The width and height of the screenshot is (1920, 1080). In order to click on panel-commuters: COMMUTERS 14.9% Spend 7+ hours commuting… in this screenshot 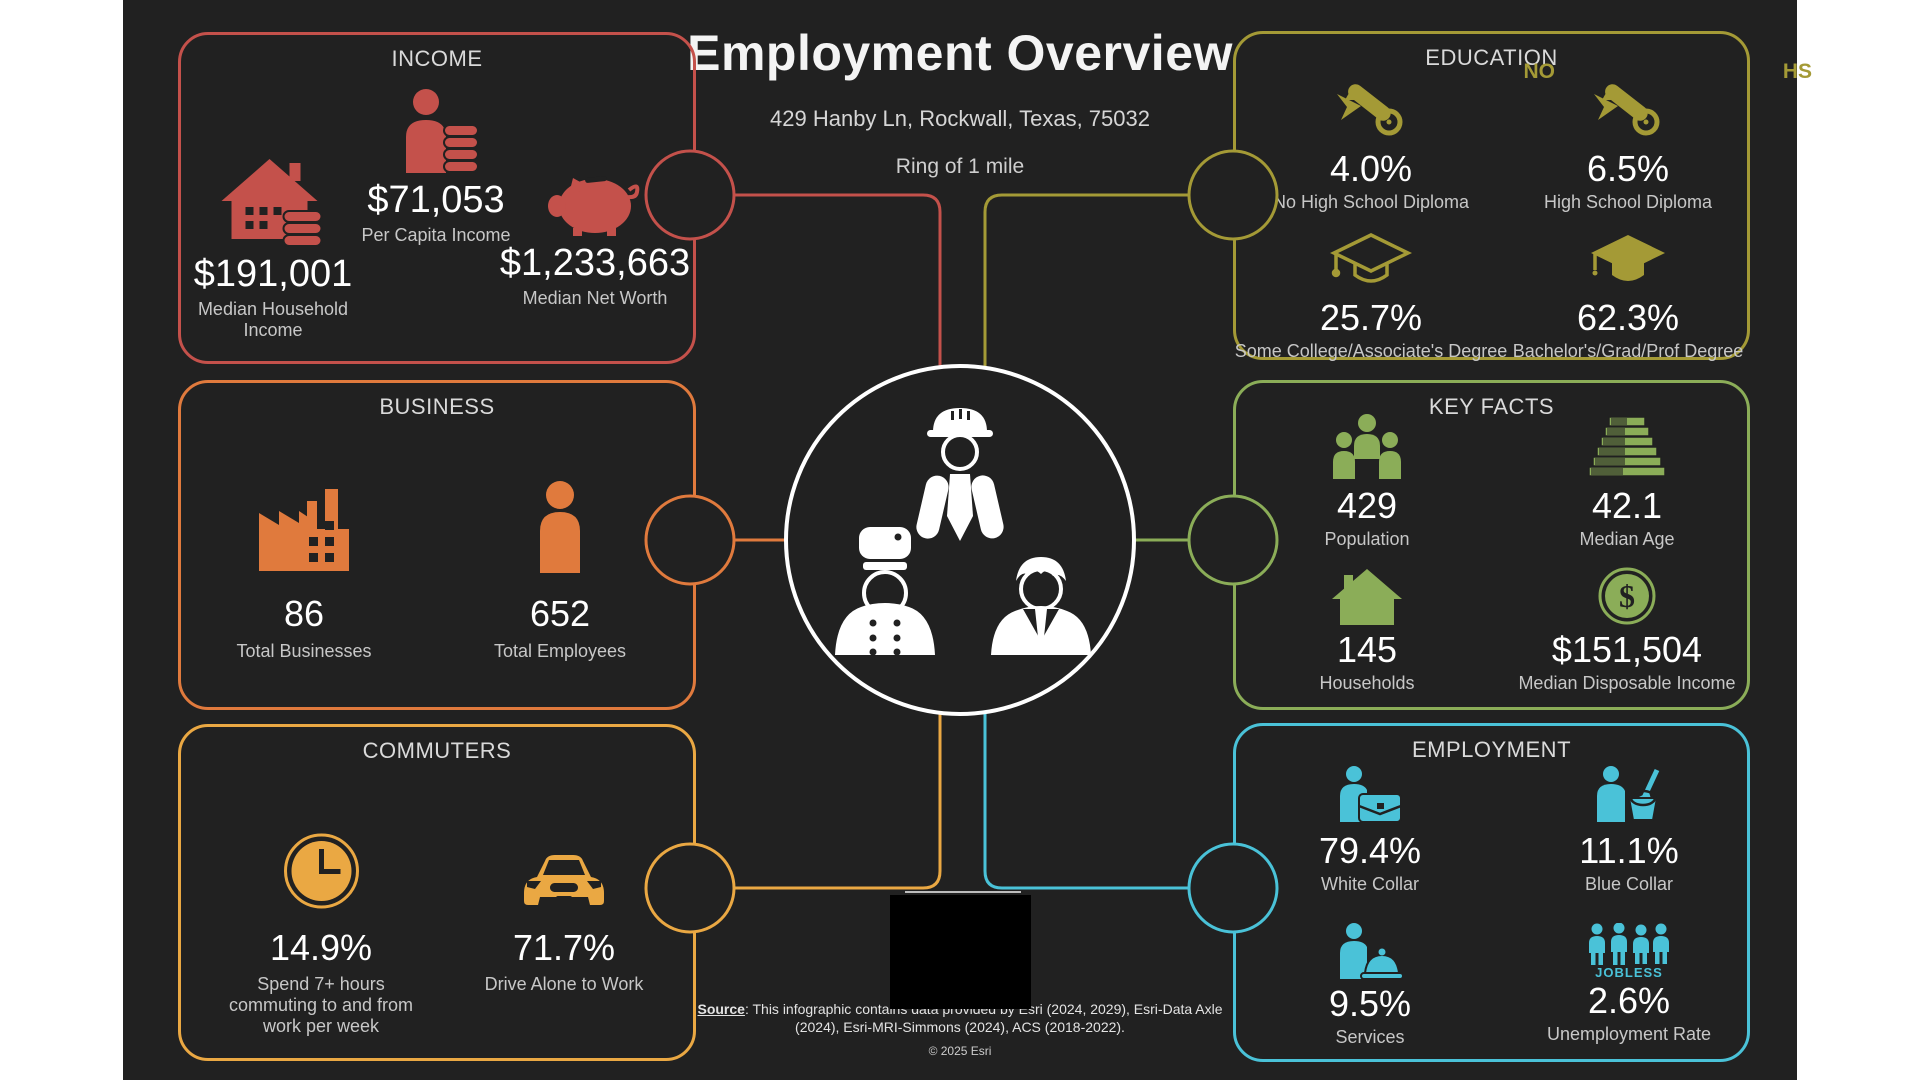, I will do `click(437, 892)`.